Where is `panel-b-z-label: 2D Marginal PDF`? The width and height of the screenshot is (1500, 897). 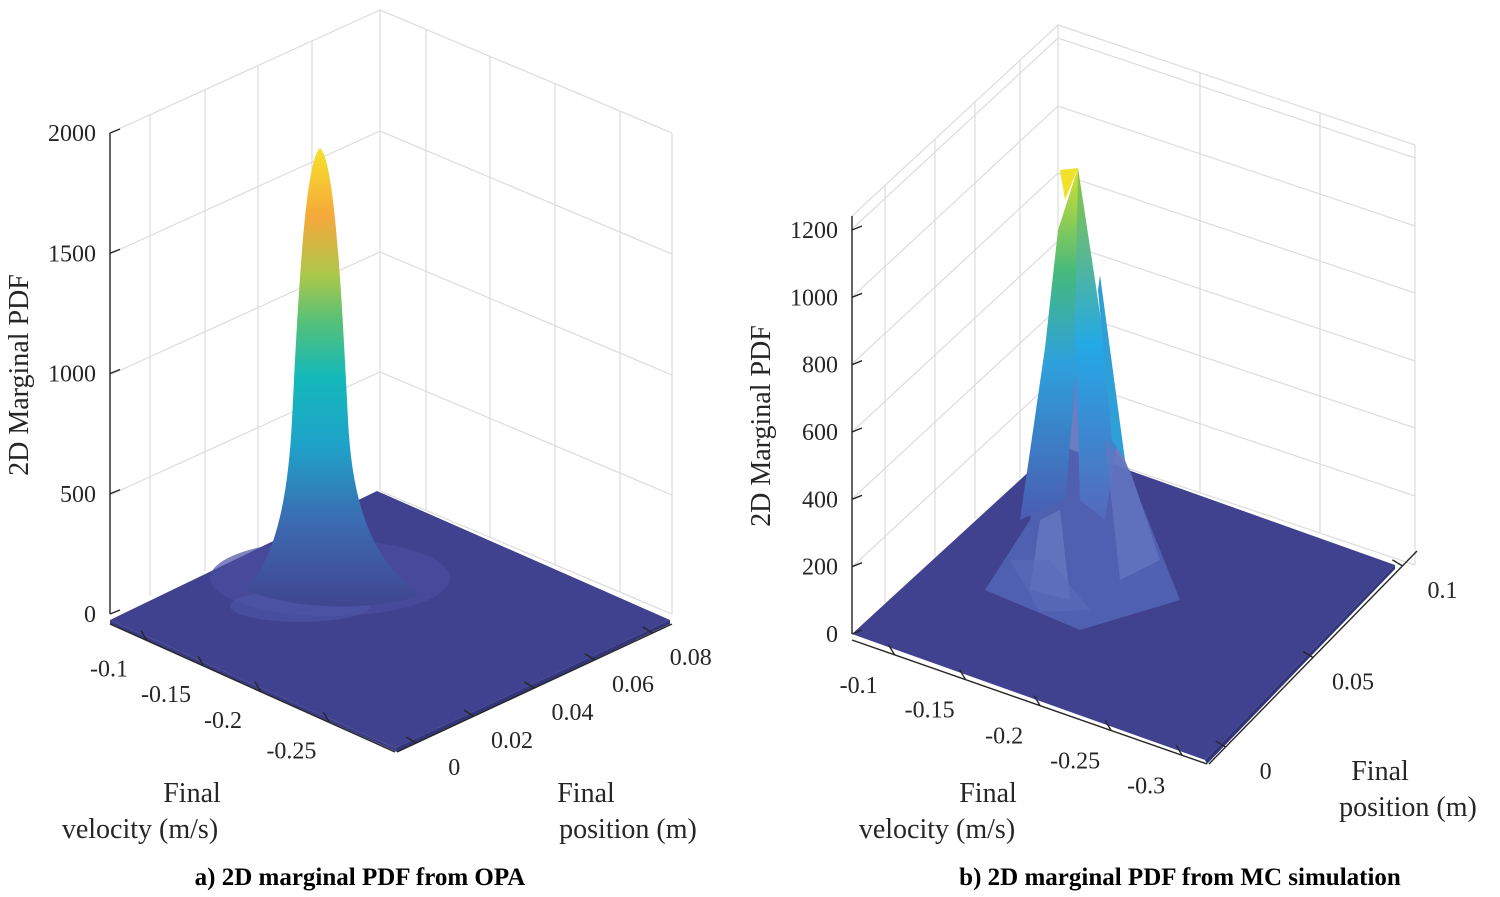 panel-b-z-label: 2D Marginal PDF is located at coordinates (761, 426).